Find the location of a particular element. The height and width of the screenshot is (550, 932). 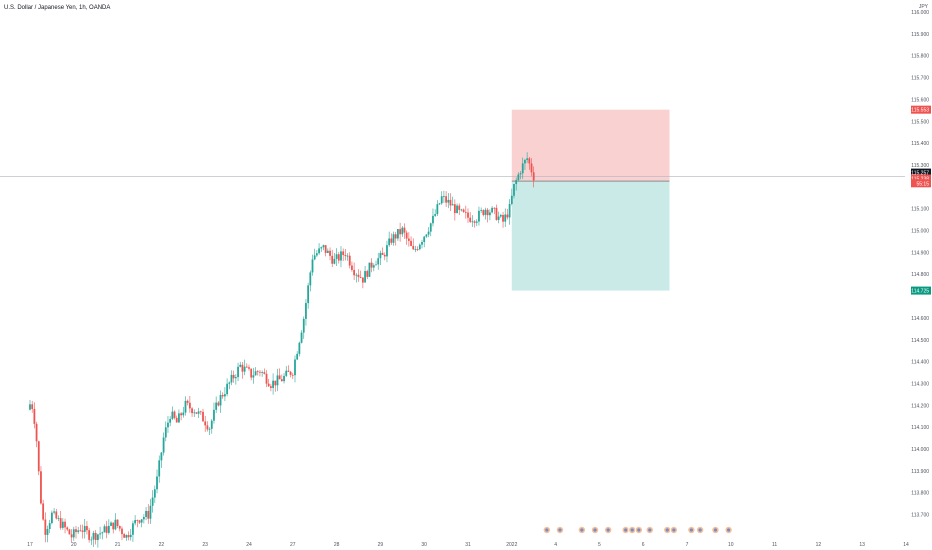

y-tick-label: 114.500 is located at coordinates (920, 341).